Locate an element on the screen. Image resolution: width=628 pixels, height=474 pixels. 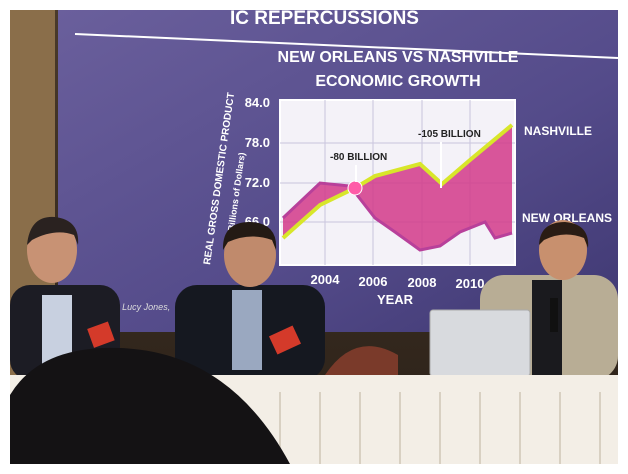
y-tick-label: 78.0 is located at coordinates (257, 142).